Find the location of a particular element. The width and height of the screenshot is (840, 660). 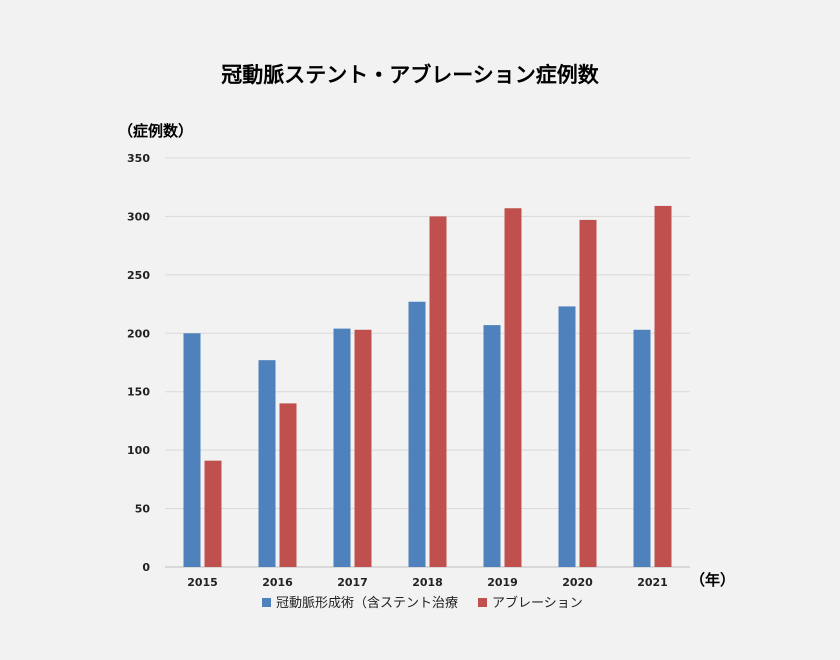

x-tick-label: 2015 is located at coordinates (202, 582).